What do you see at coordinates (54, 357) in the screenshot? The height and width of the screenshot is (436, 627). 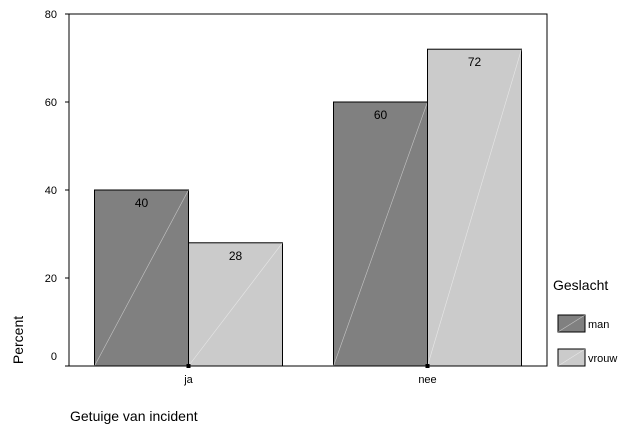 I see `y-tick-label: 0` at bounding box center [54, 357].